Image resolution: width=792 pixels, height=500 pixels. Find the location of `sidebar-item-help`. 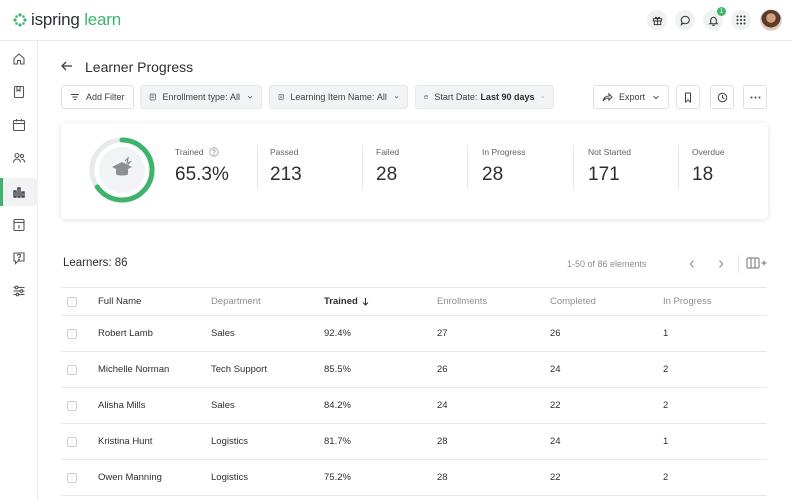

sidebar-item-help is located at coordinates (19, 258).